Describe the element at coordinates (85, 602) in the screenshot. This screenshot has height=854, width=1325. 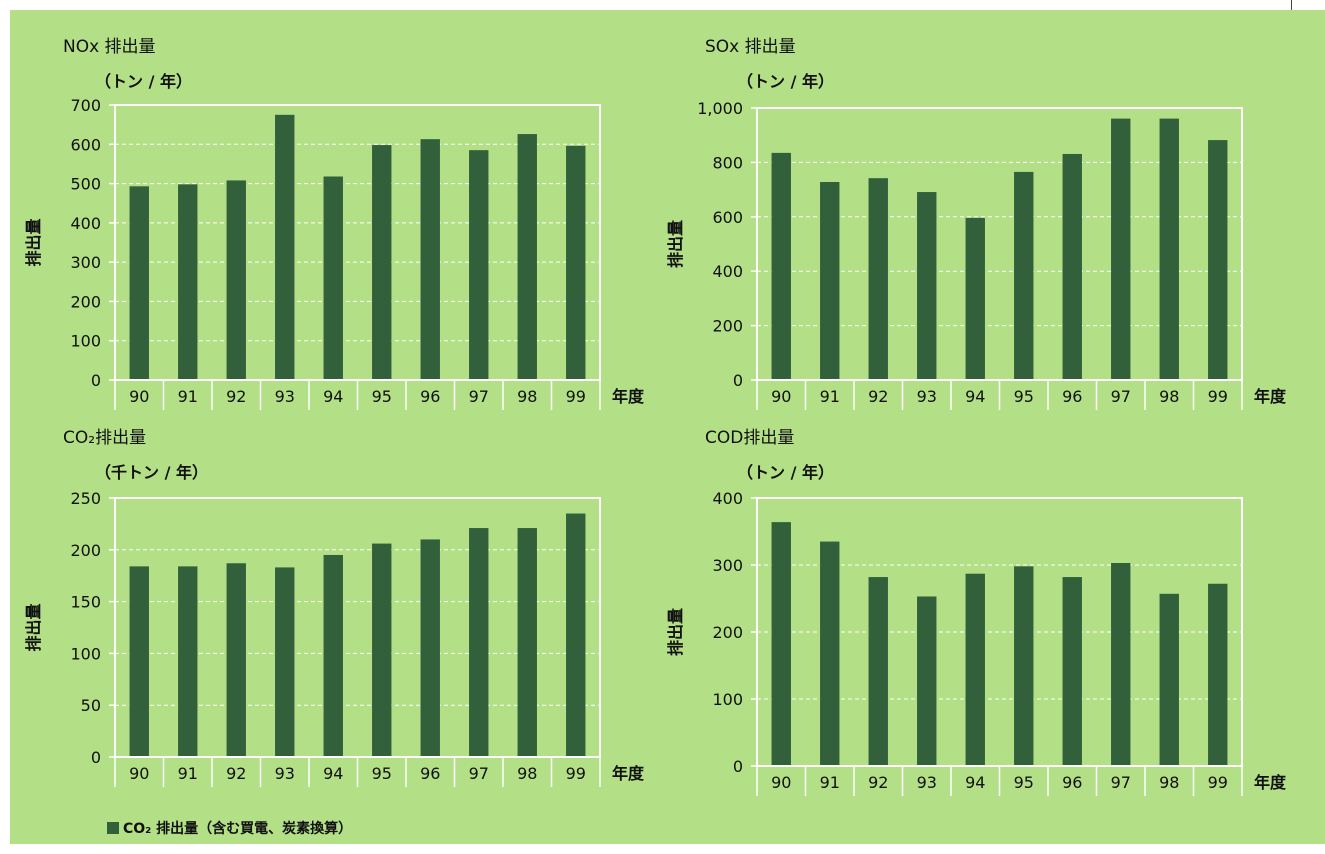
I see `co2-y-tick: 150` at that location.